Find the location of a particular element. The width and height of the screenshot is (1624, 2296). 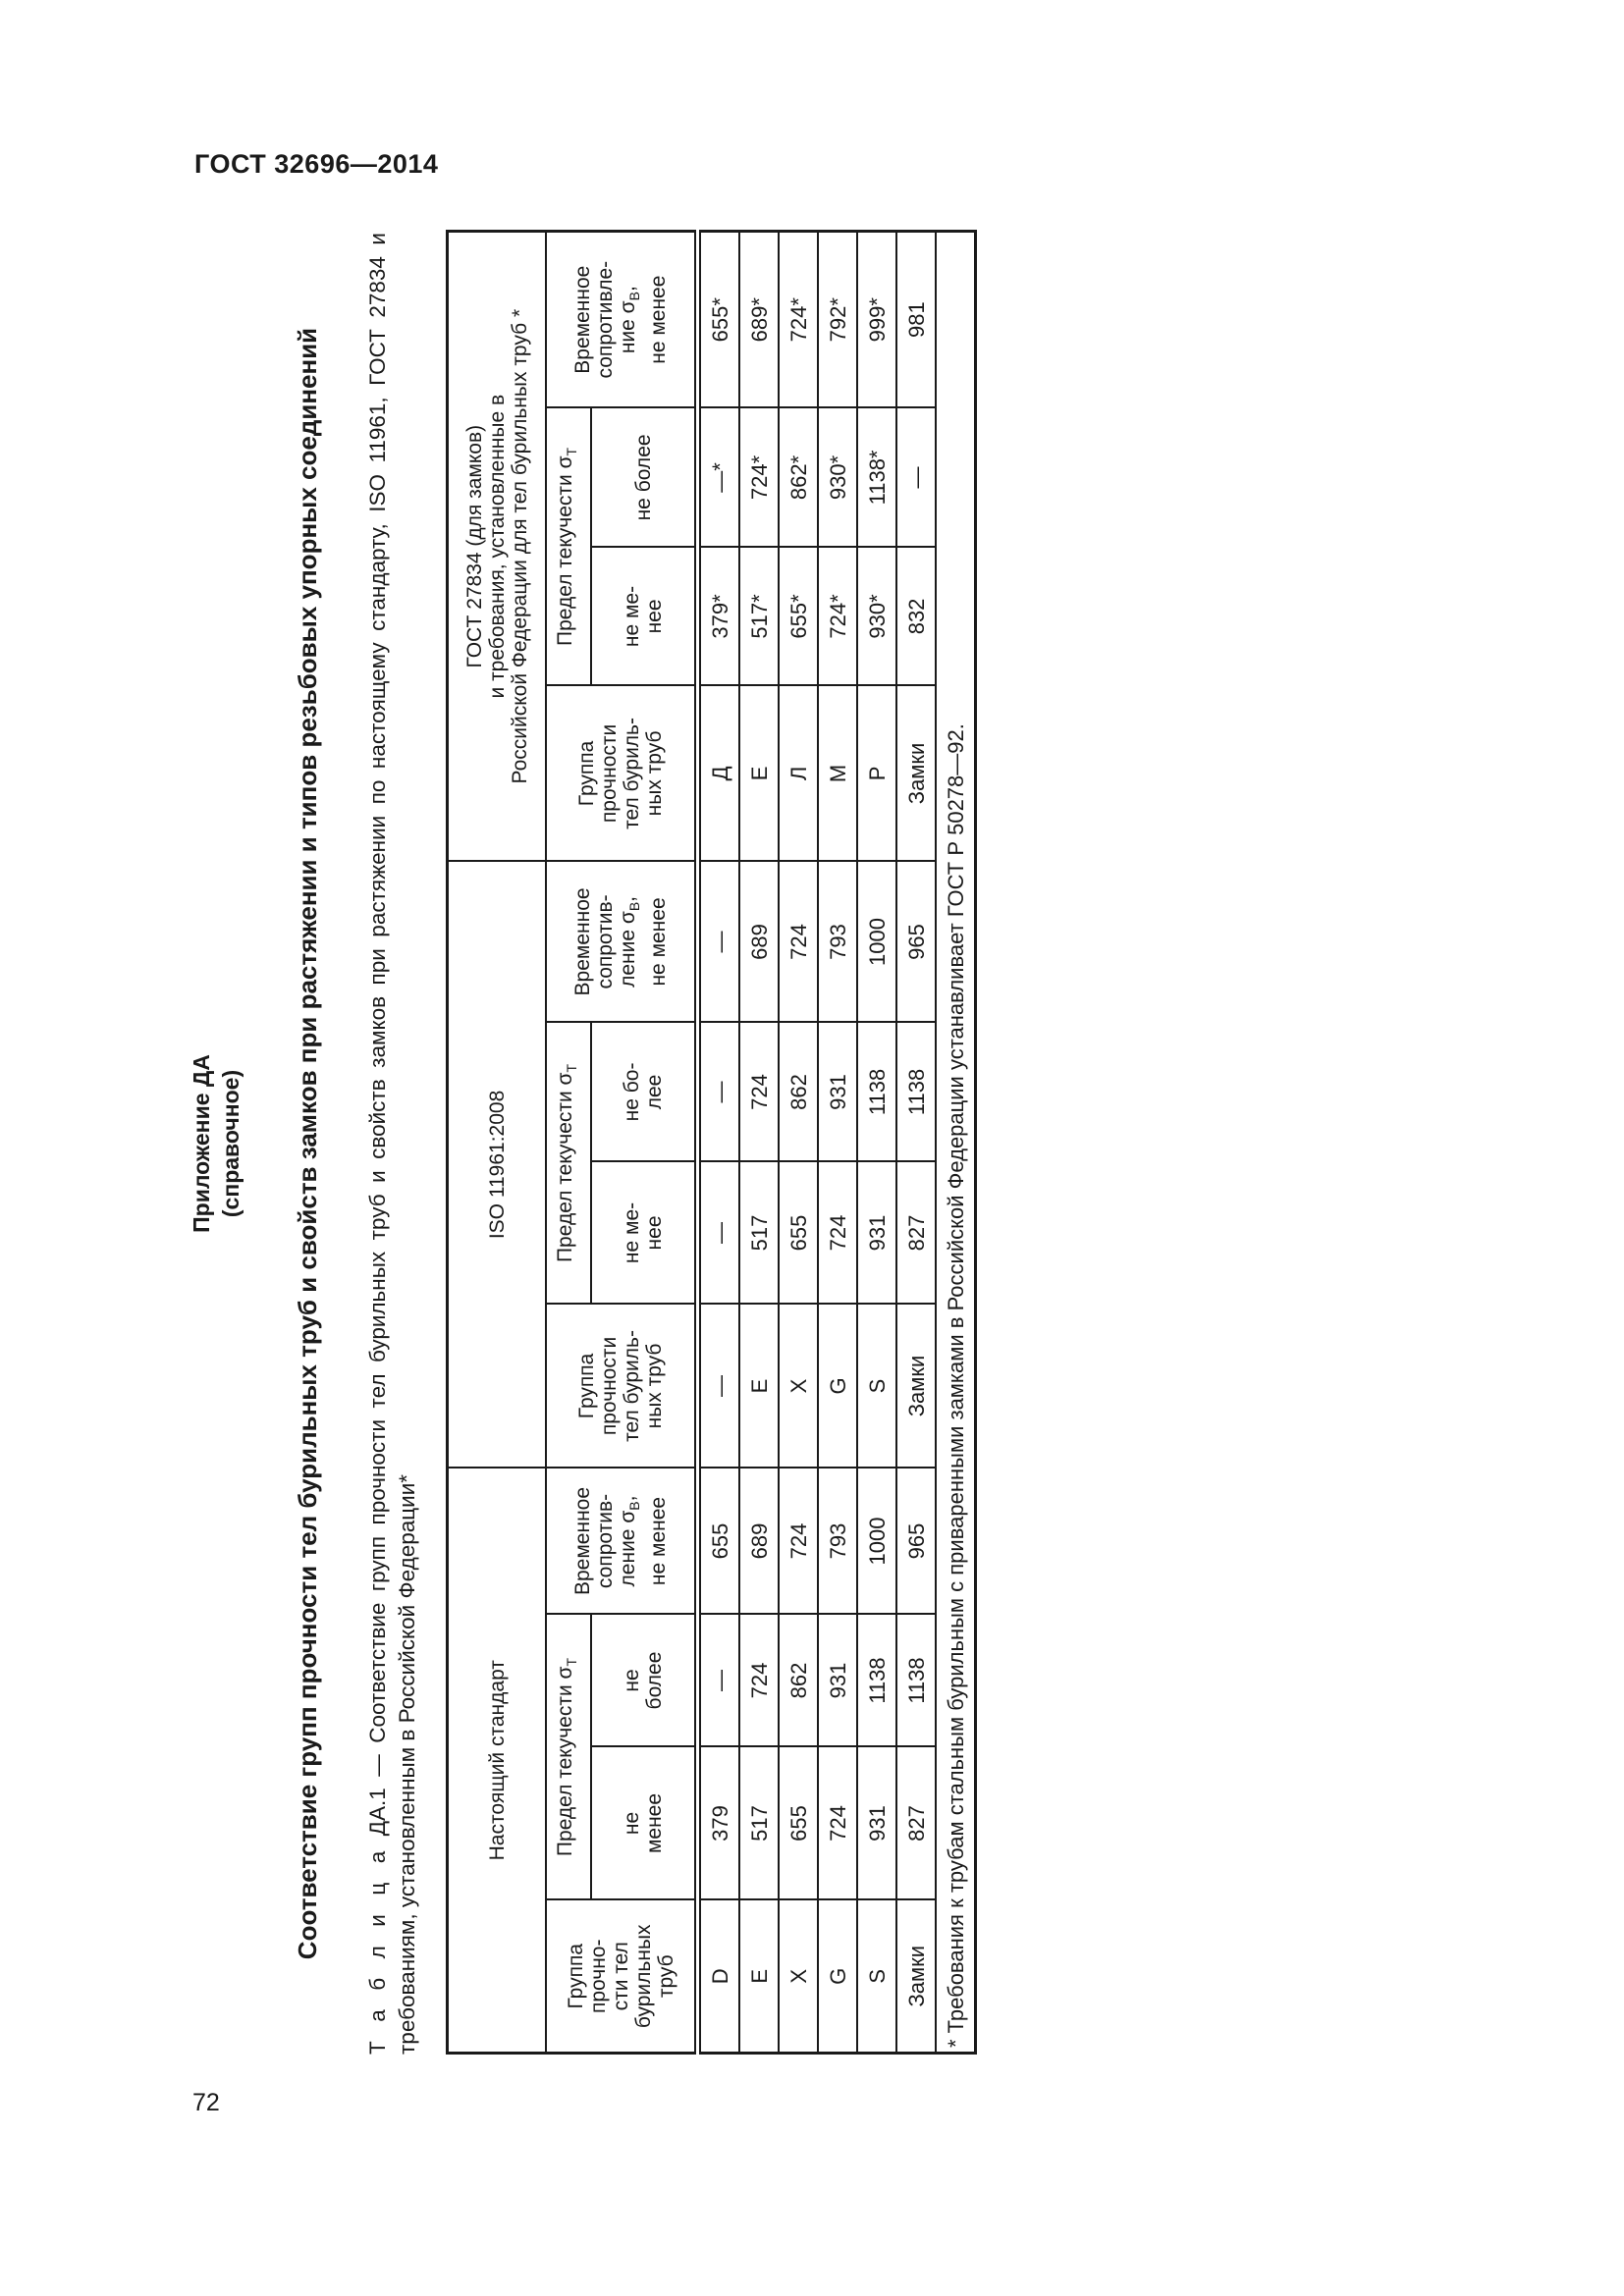

table-row: S 931 1138 1000 S 931 1138 1000 Р 930* 1138* 999* is located at coordinates (876, 1142).